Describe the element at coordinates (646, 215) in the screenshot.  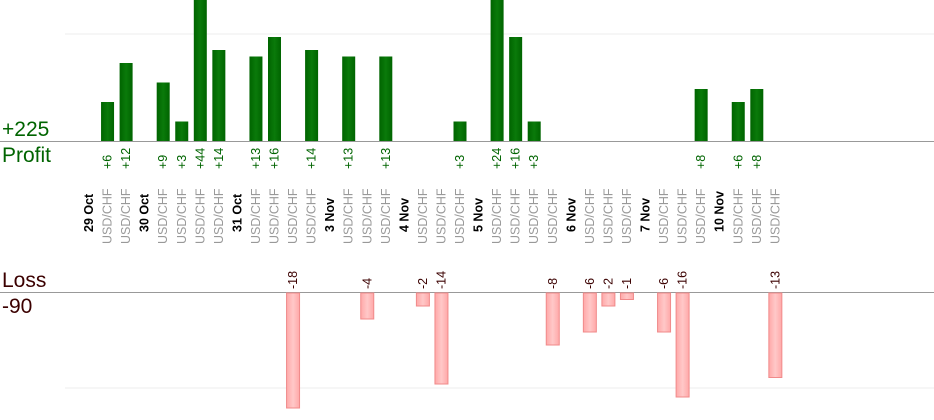
I see `date-label: 7 Nov` at that location.